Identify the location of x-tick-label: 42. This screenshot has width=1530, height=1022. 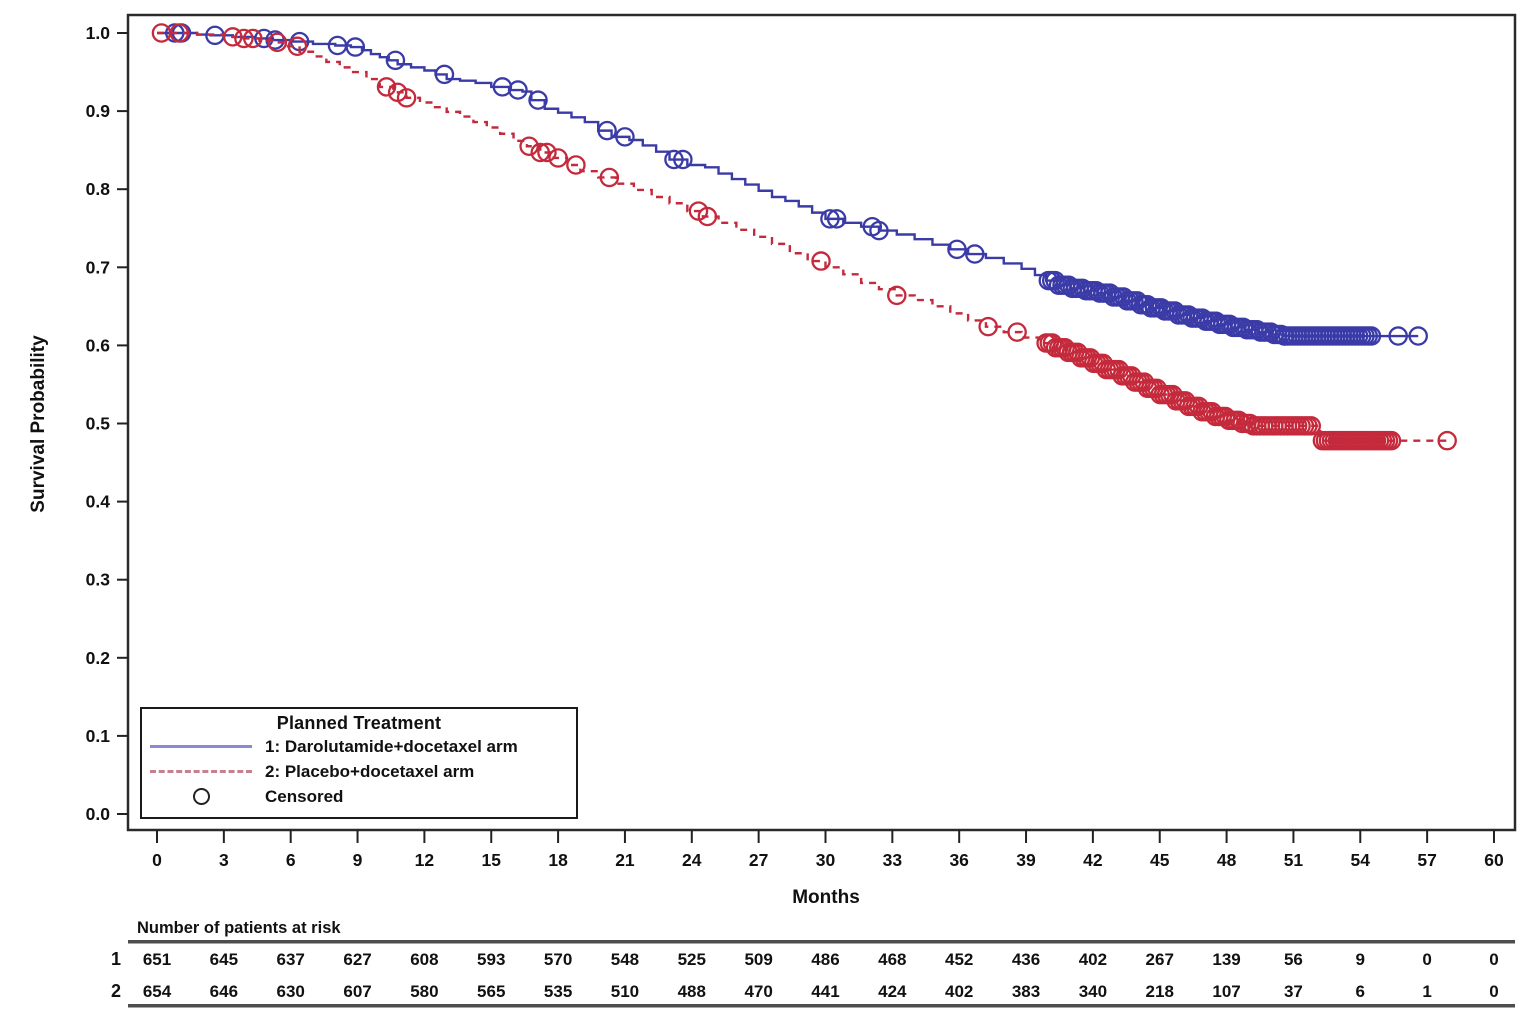
(1093, 860).